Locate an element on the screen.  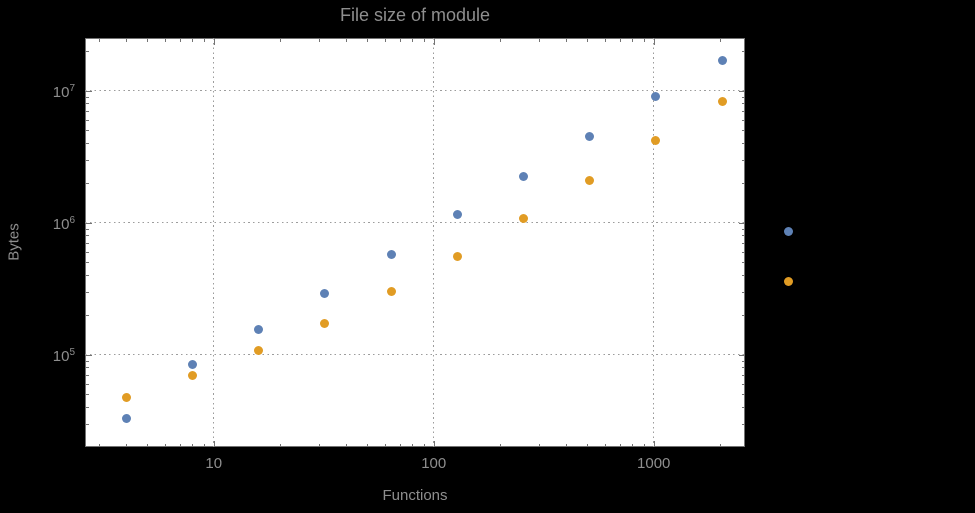
x-tick-label: 1000 is located at coordinates (654, 463).